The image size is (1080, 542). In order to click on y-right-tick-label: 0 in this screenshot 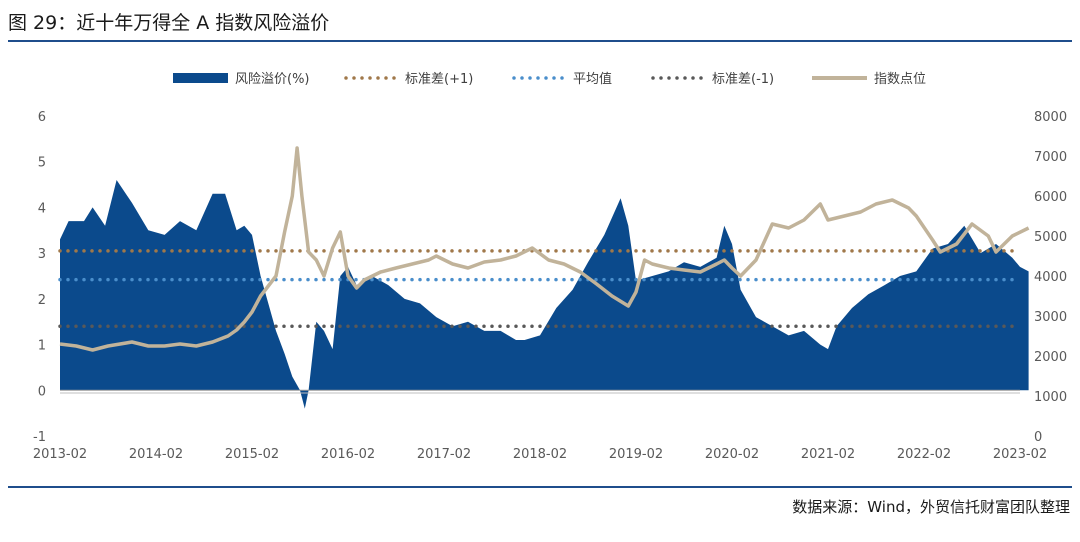, I will do `click(1038, 437)`.